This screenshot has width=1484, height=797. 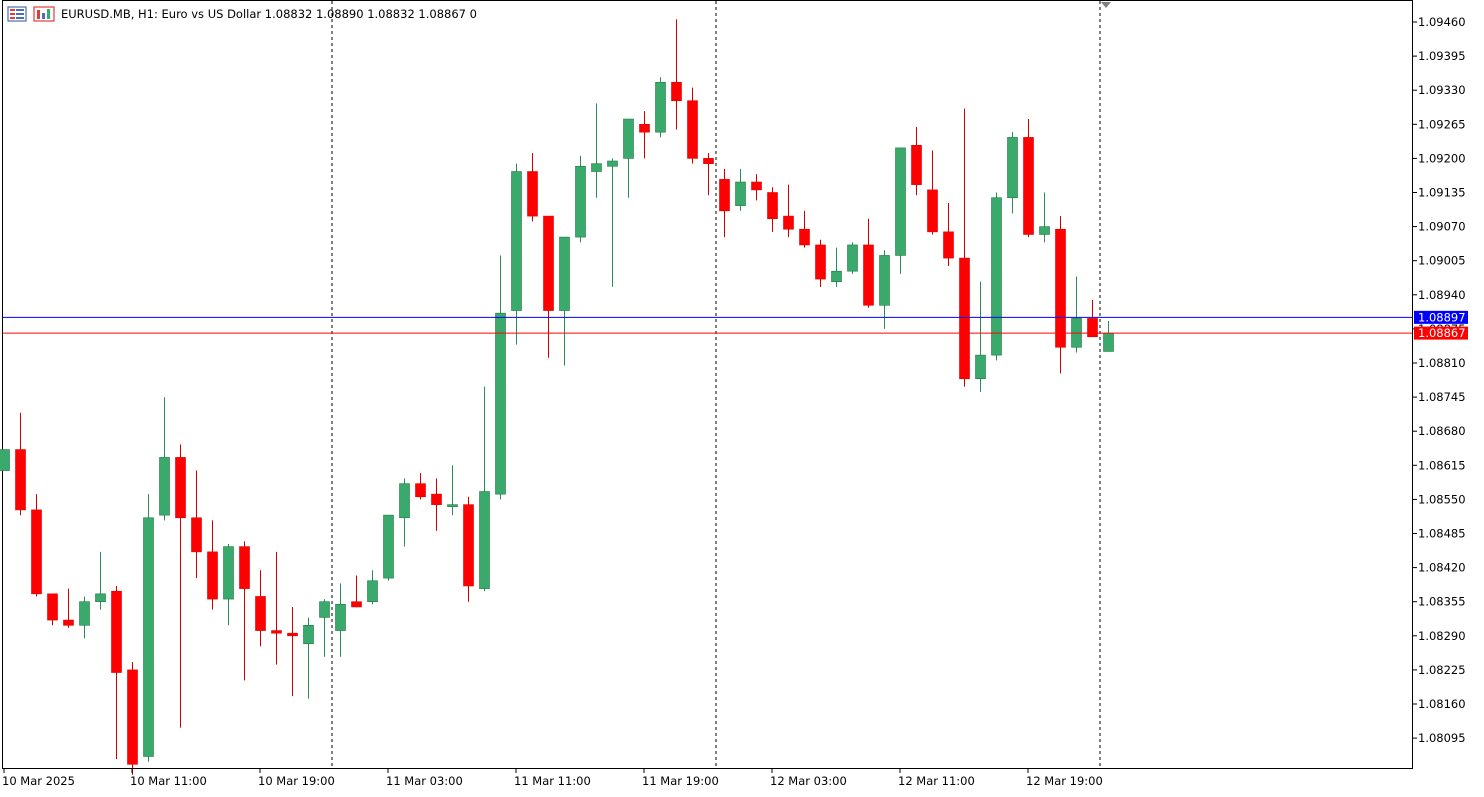 What do you see at coordinates (1442, 124) in the screenshot?
I see `price-tick-label: 1.09265` at bounding box center [1442, 124].